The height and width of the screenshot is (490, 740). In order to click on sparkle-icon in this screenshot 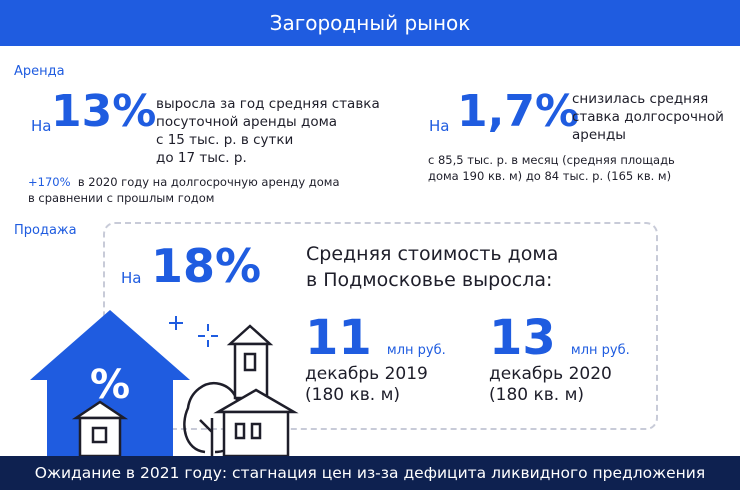, I will do `click(193, 331)`.